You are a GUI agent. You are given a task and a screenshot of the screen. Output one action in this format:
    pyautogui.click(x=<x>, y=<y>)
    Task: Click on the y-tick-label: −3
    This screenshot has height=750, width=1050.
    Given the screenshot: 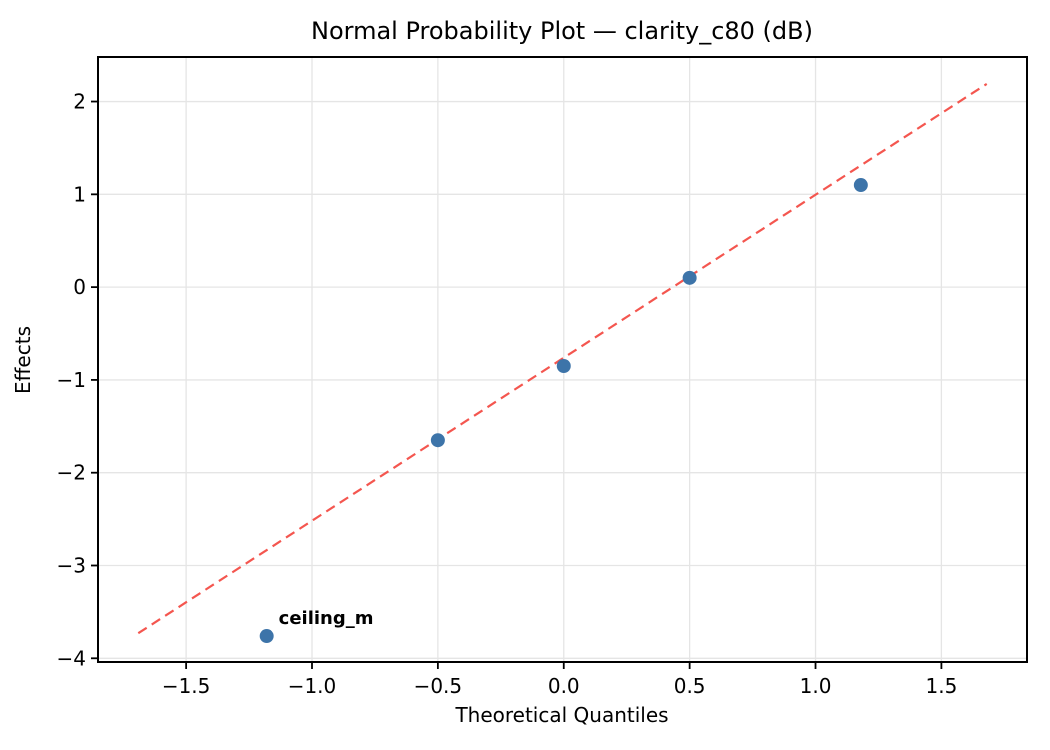 What is the action you would take?
    pyautogui.click(x=71, y=565)
    